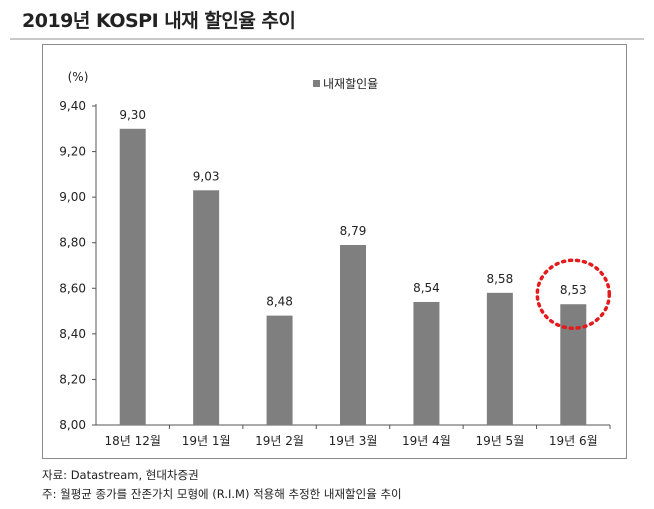  Describe the element at coordinates (426, 441) in the screenshot. I see `x-tick-label: 19년 4월` at that location.